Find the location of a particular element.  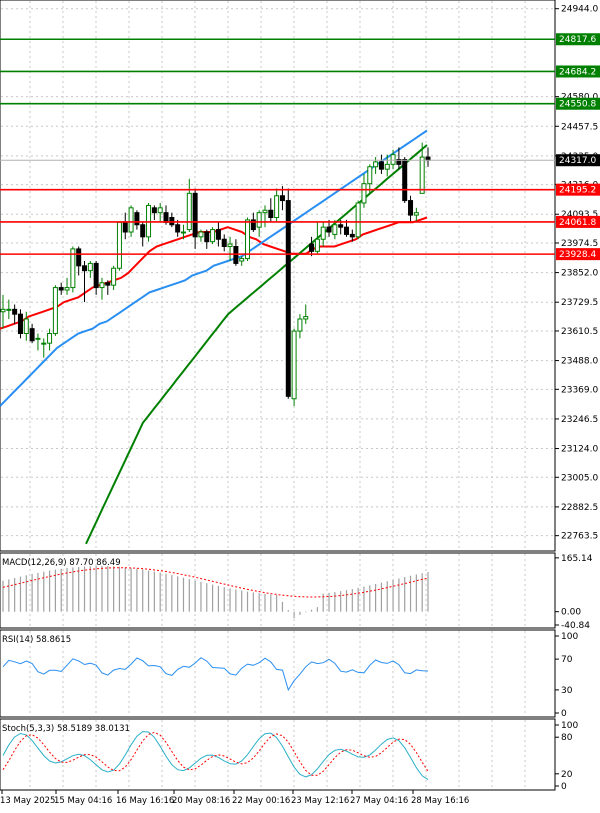

x-tick-label: 13 May 2025 is located at coordinates (27, 801).